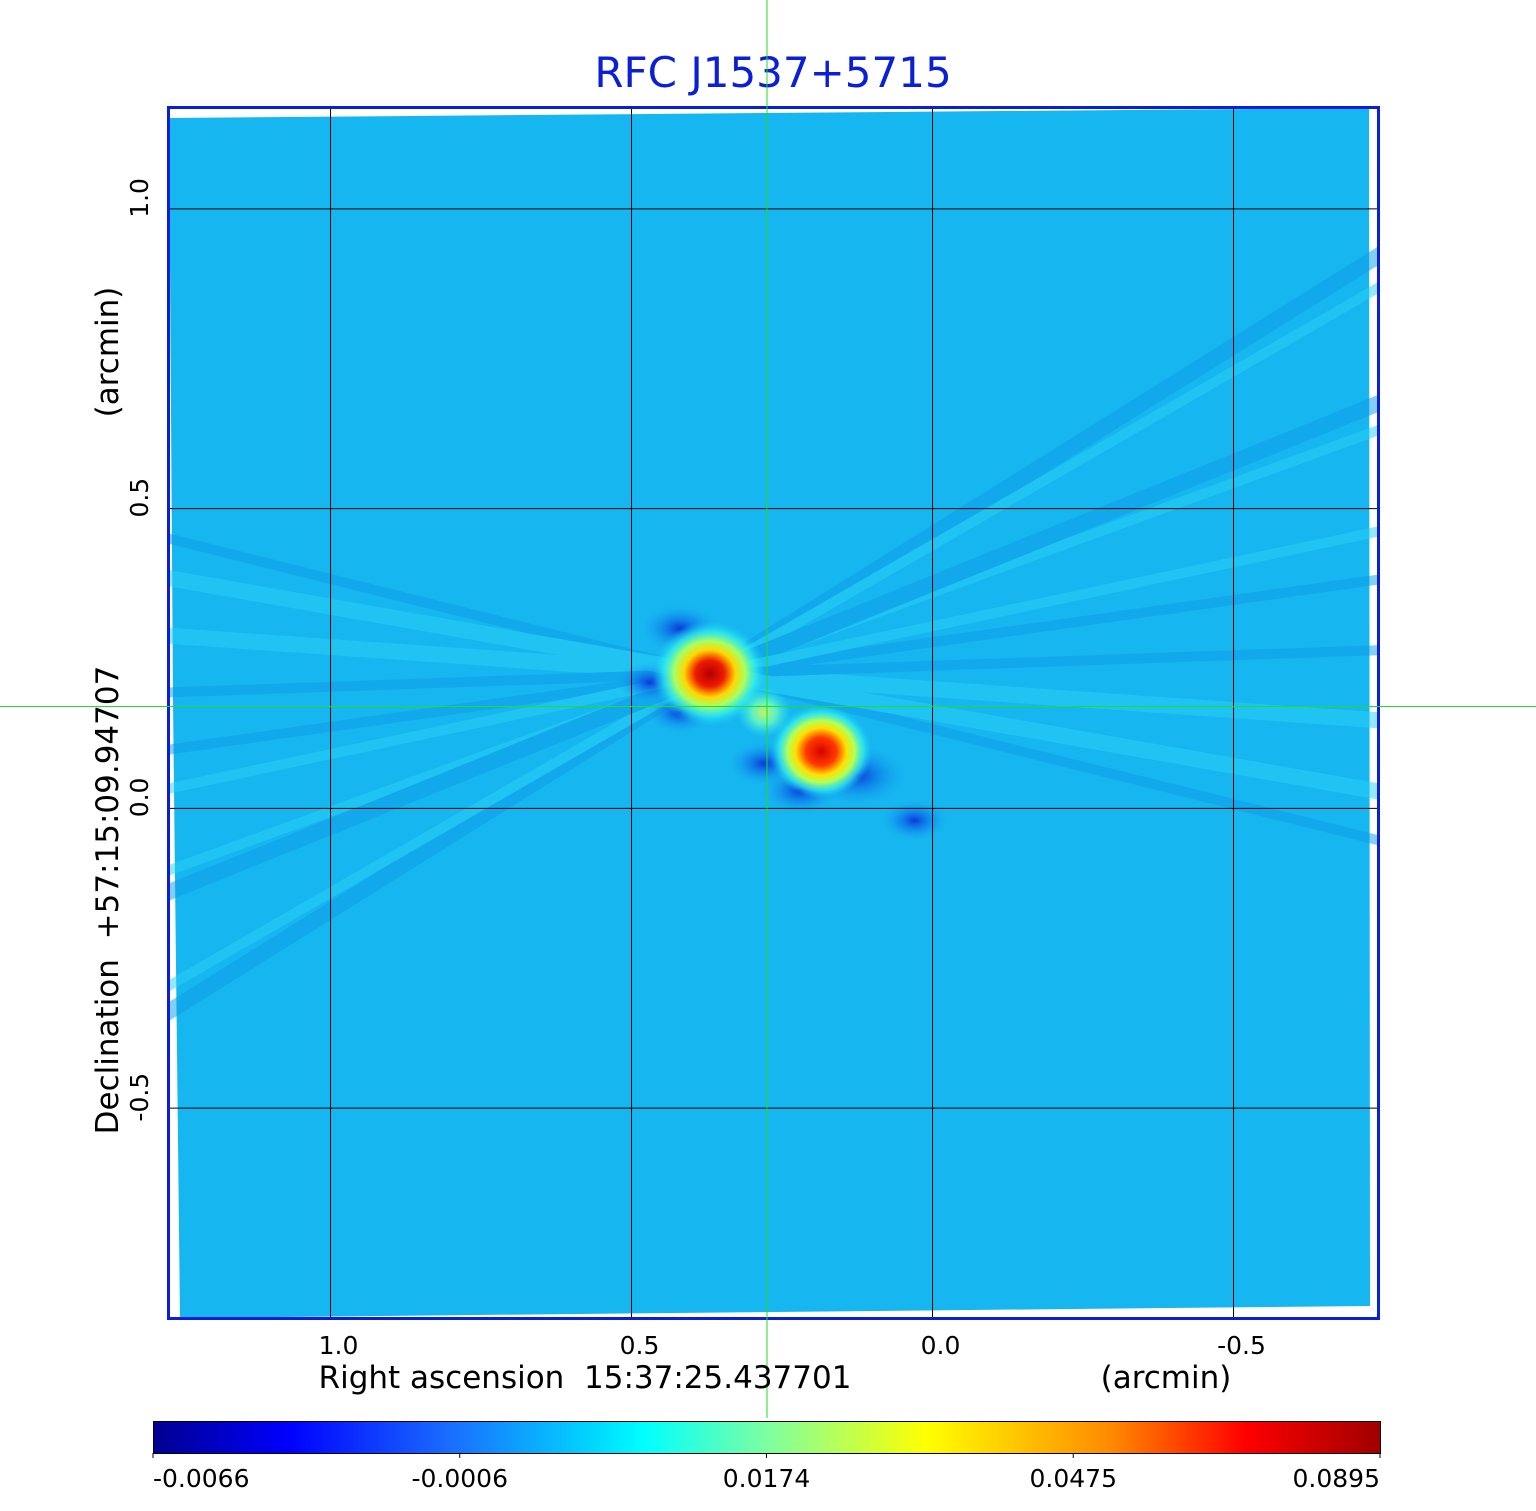  Describe the element at coordinates (139, 798) in the screenshot. I see `y-tick-label: 0.0` at that location.